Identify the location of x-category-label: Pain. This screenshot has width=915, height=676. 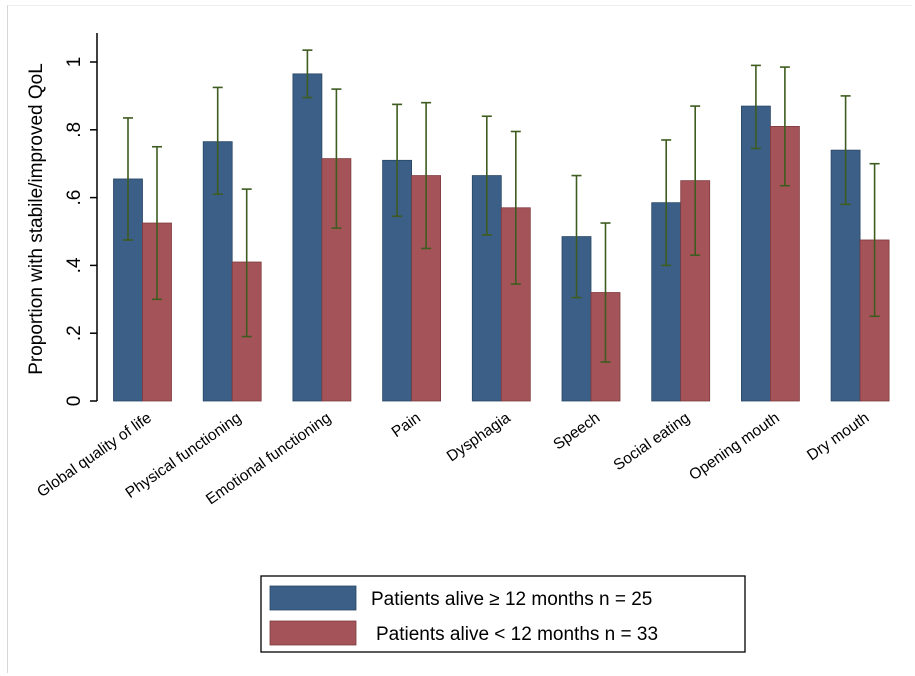
(406, 425).